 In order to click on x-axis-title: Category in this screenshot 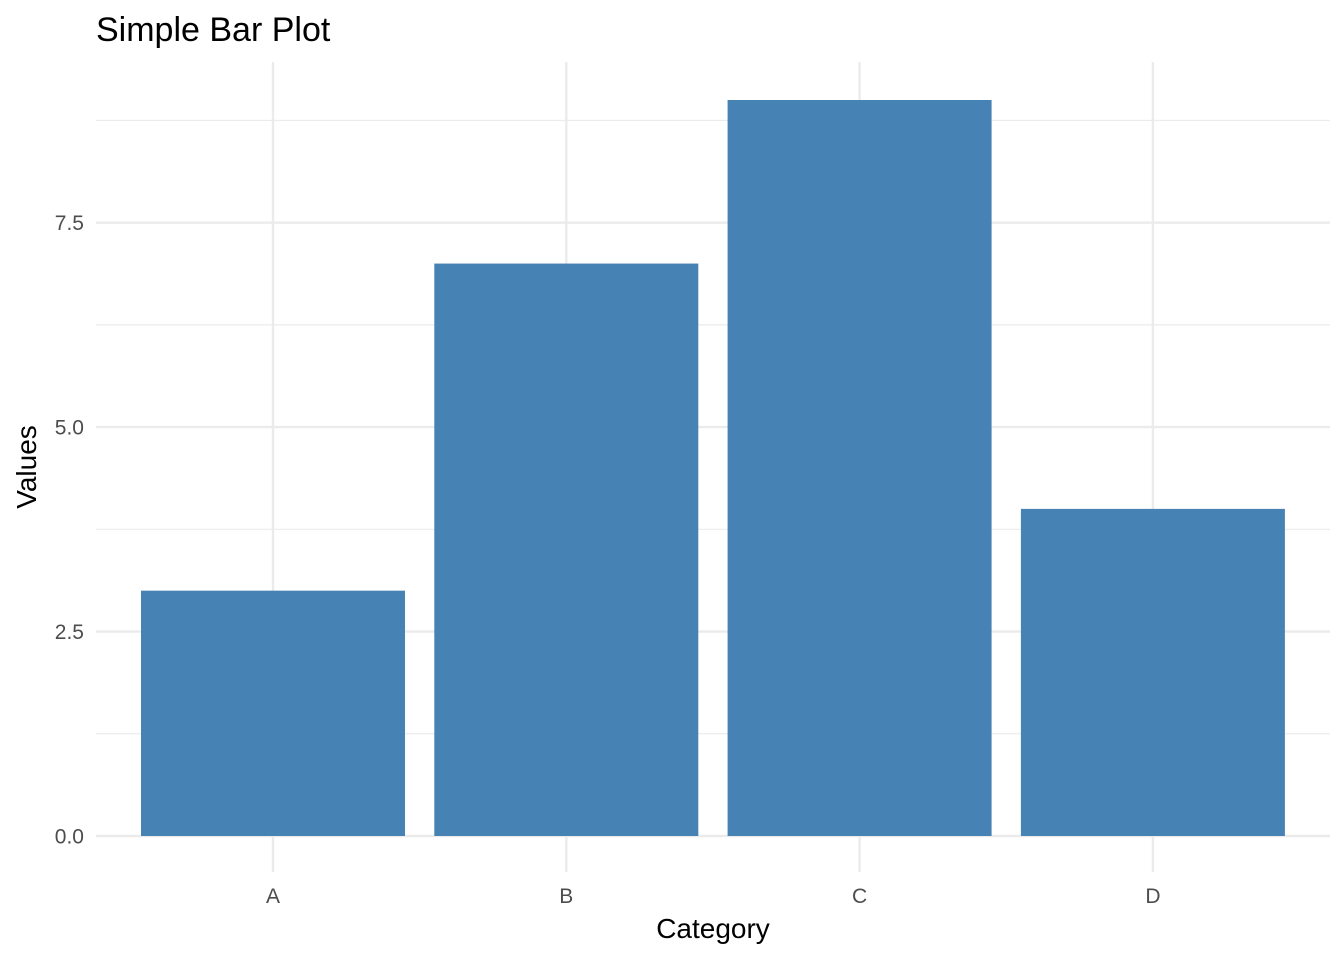, I will do `click(713, 928)`.